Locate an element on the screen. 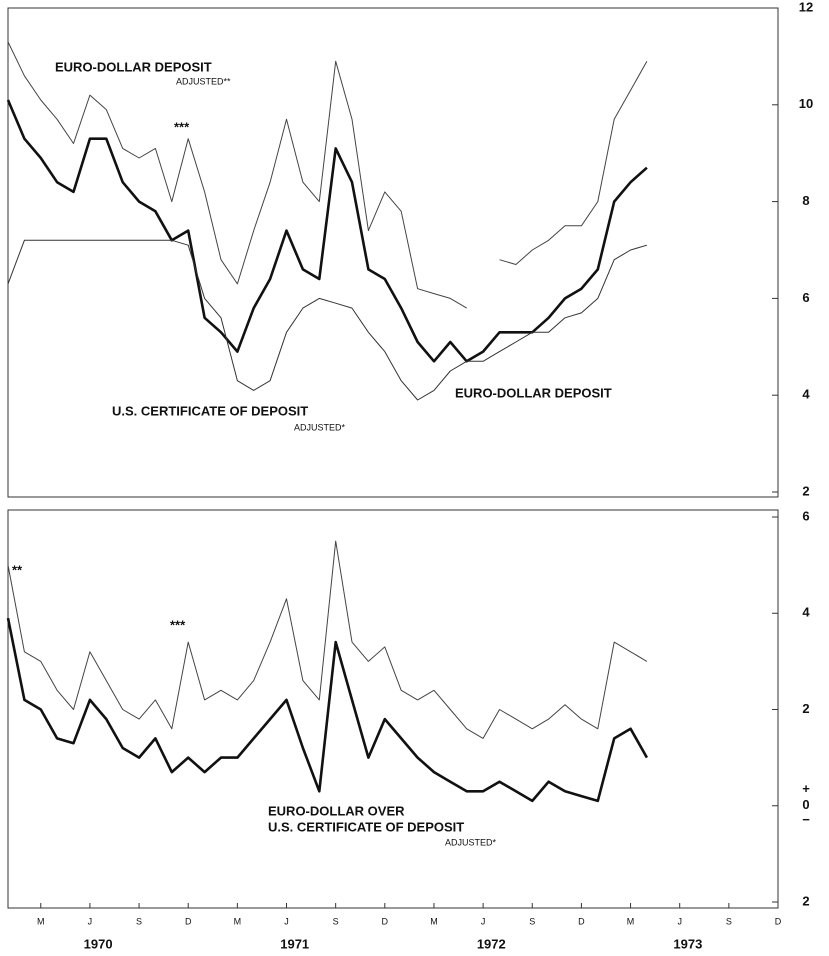 The image size is (829, 956). annotation: ADJUSTED** is located at coordinates (203, 81).